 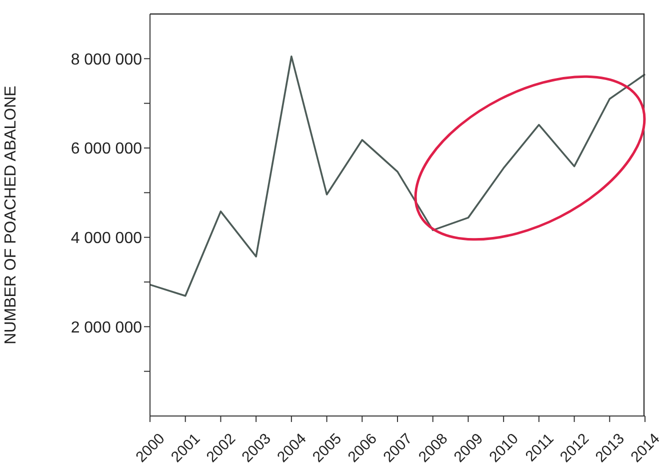 What do you see at coordinates (106, 59) in the screenshot?
I see `y-tick-label: 8 000 000` at bounding box center [106, 59].